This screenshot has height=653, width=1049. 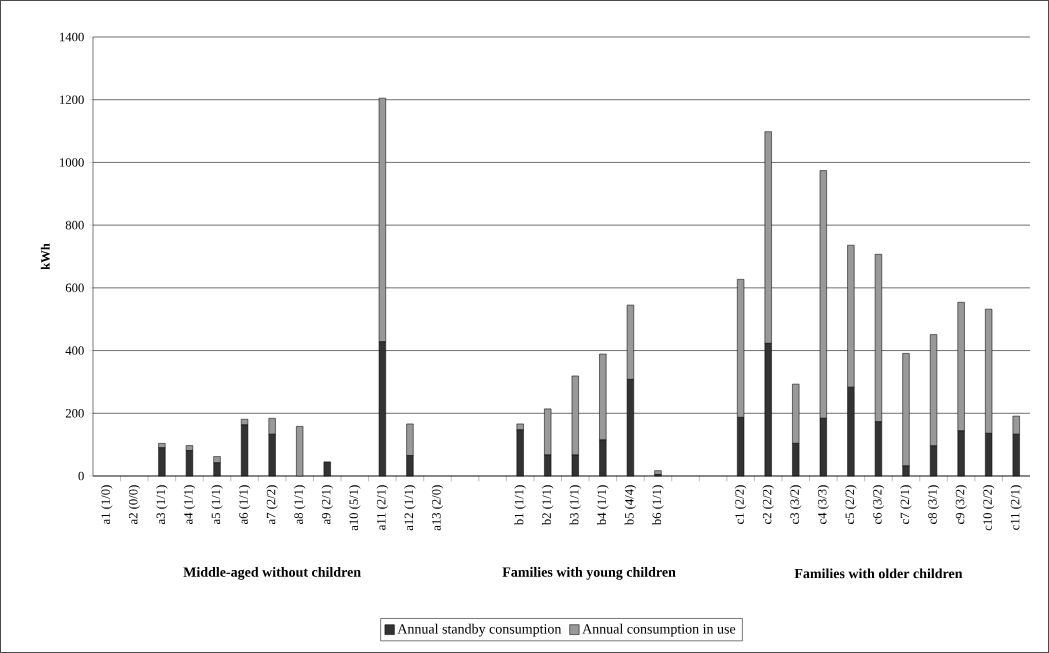 I want to click on x-tick-label: a1 (1/0), so click(x=107, y=505).